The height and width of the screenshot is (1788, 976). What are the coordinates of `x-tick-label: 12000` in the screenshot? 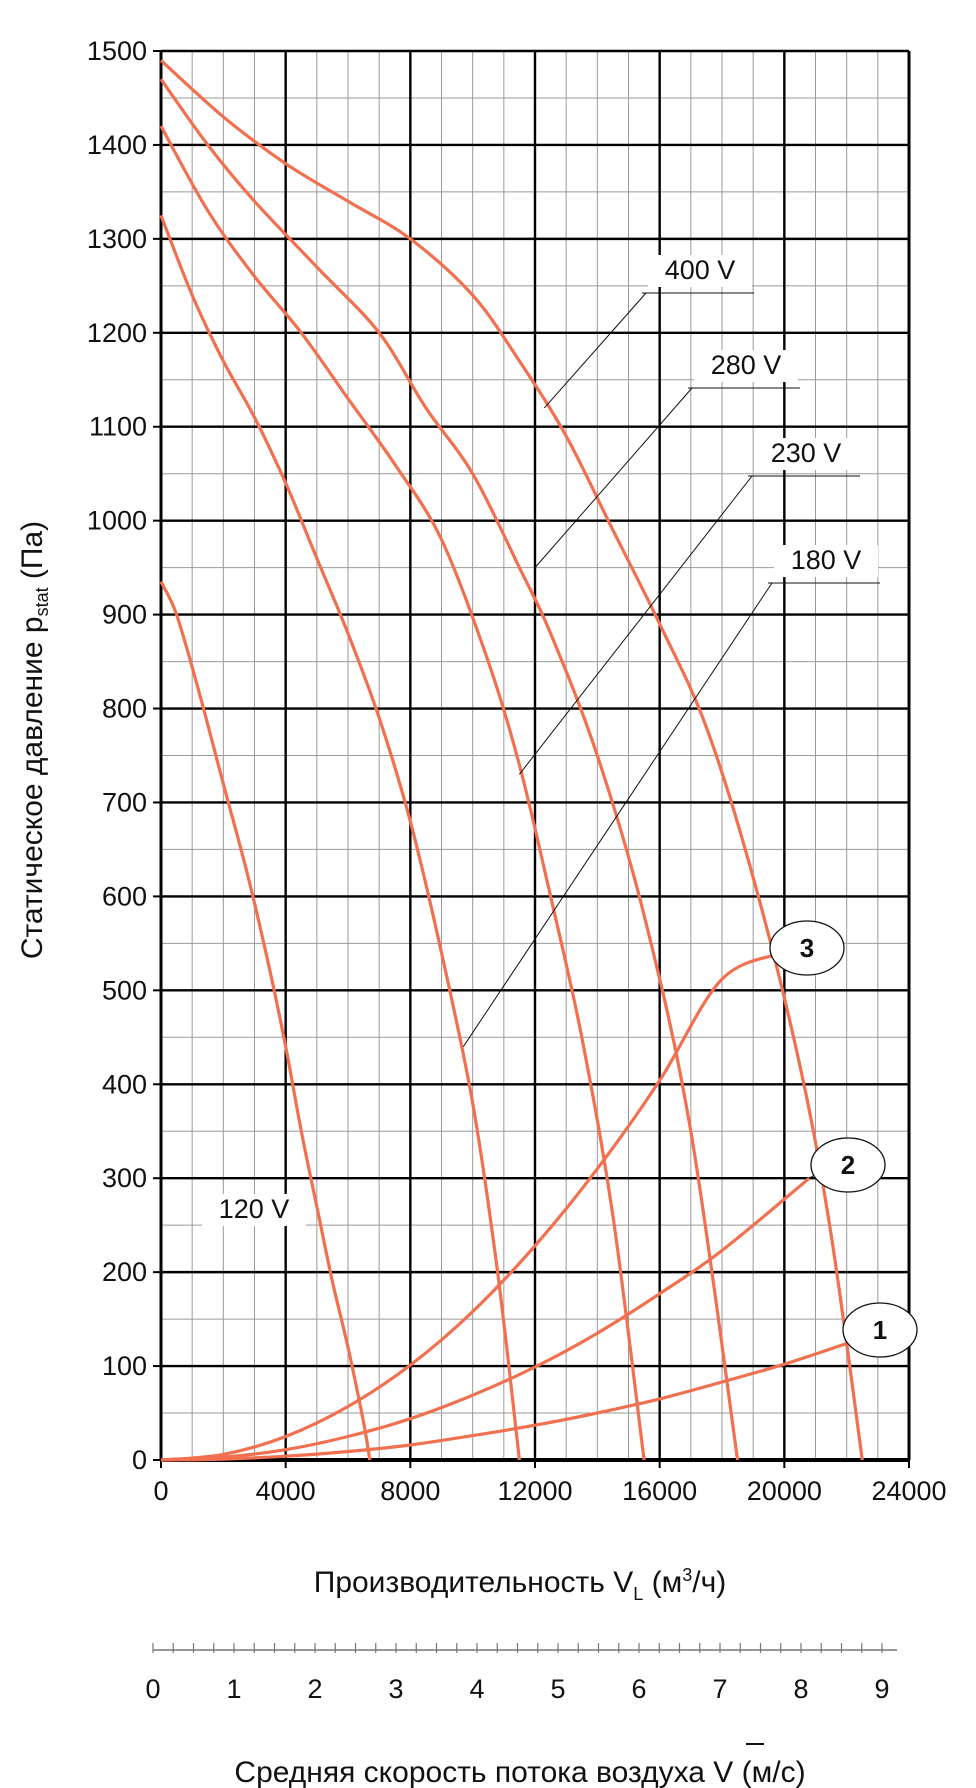 It's located at (534, 1491).